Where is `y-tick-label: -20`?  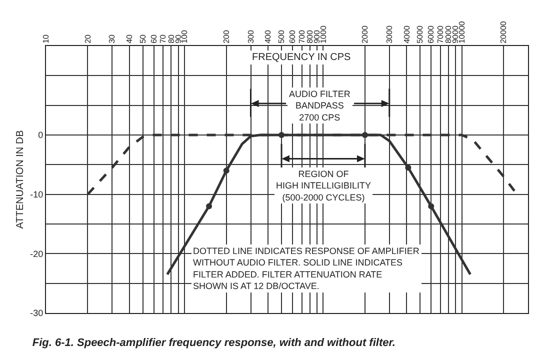 y-tick-label: -20 is located at coordinates (37, 253).